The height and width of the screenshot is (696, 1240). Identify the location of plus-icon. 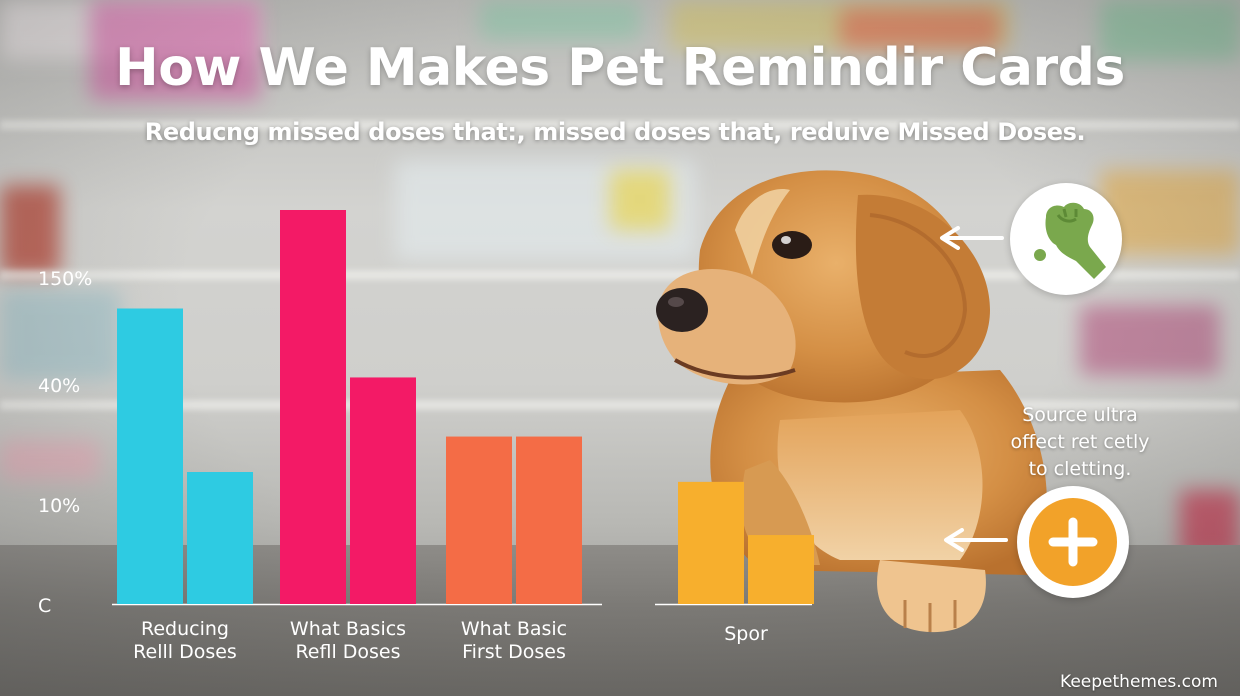
(1073, 542).